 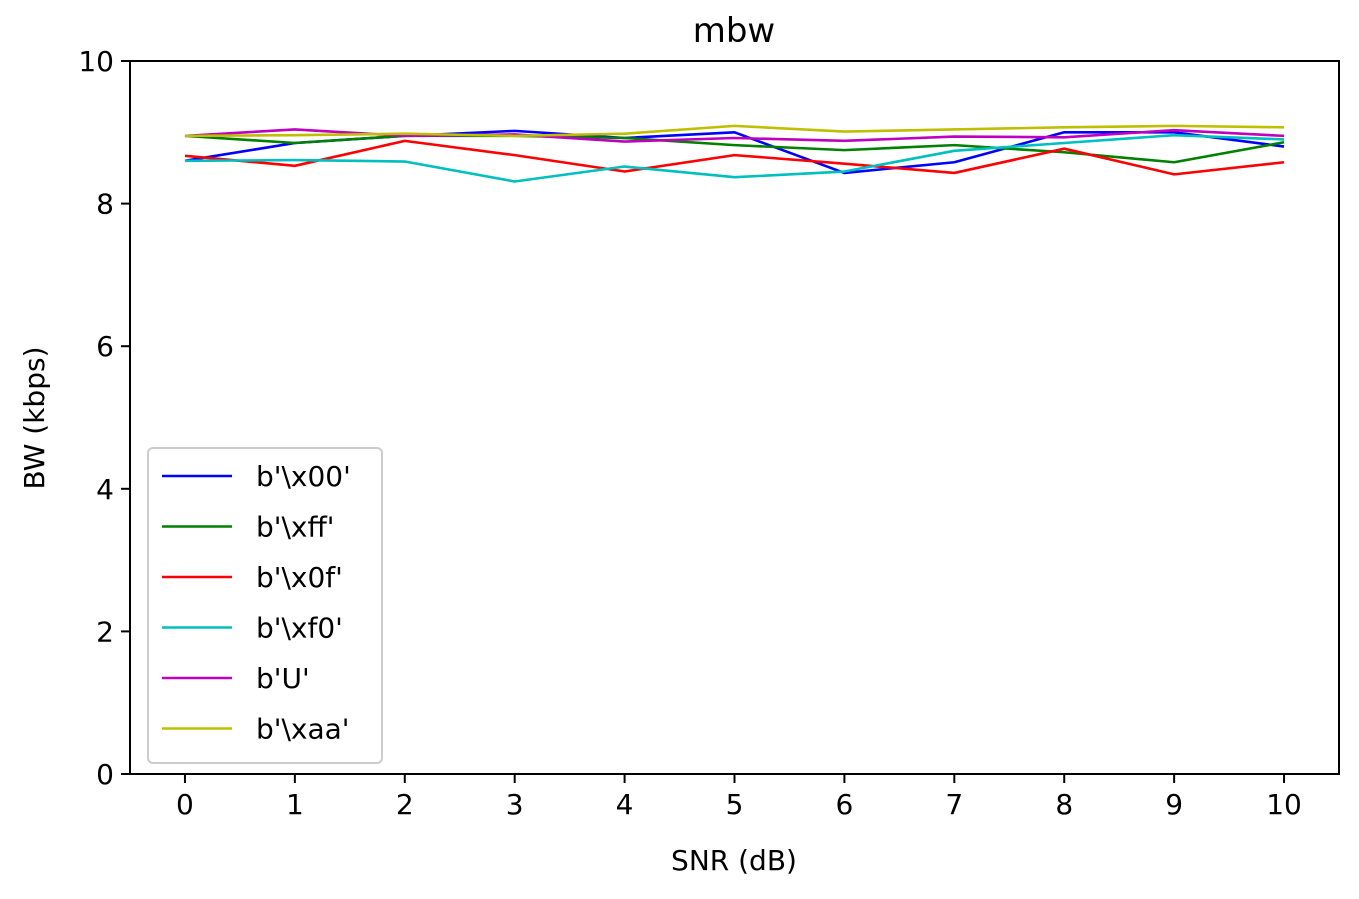 I want to click on legend-label: b'\x0f', so click(x=299, y=577).